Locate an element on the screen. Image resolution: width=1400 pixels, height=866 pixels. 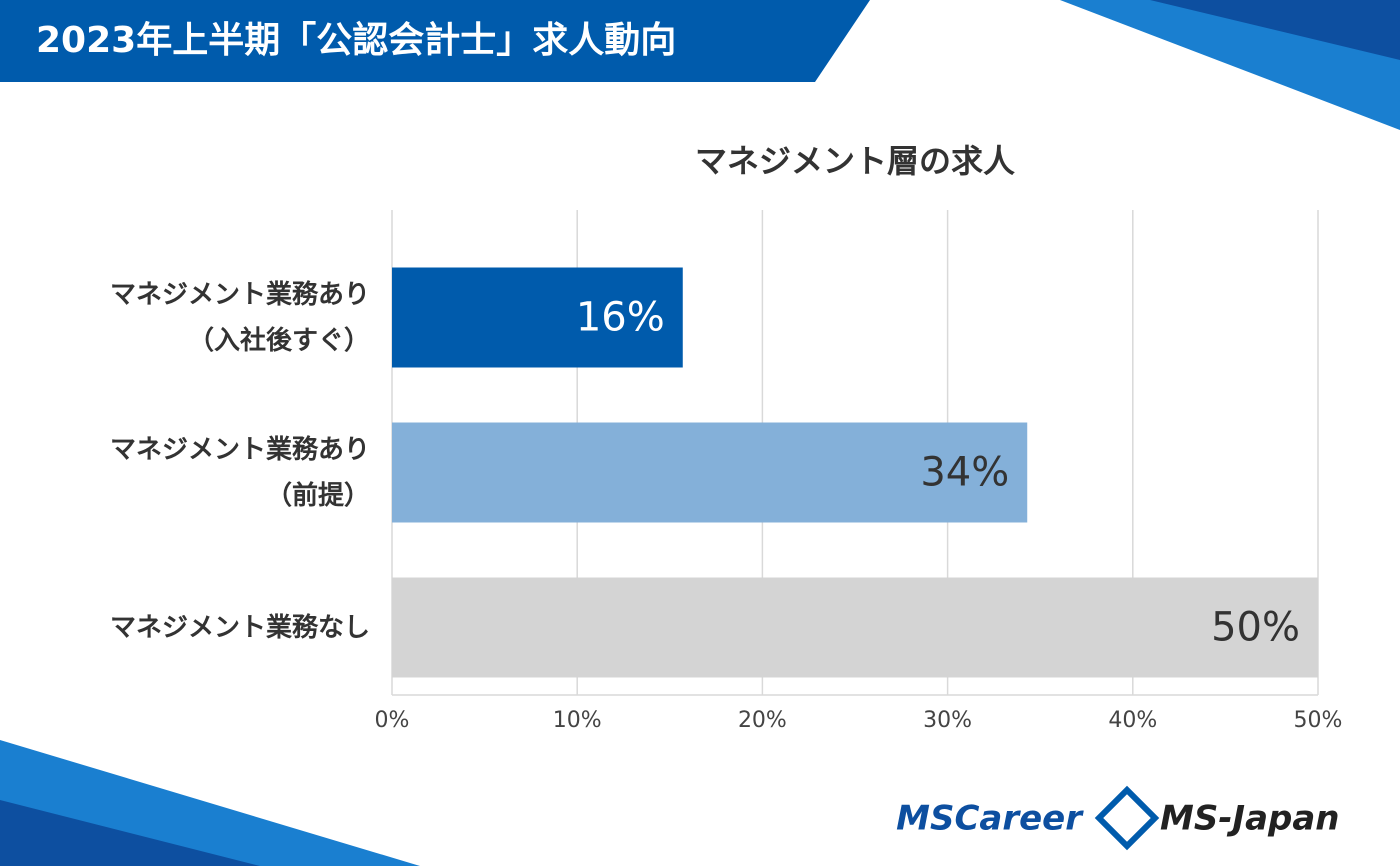
y-tick-label: マネジメント業務あり （入社後すぐ） is located at coordinates (239, 317).